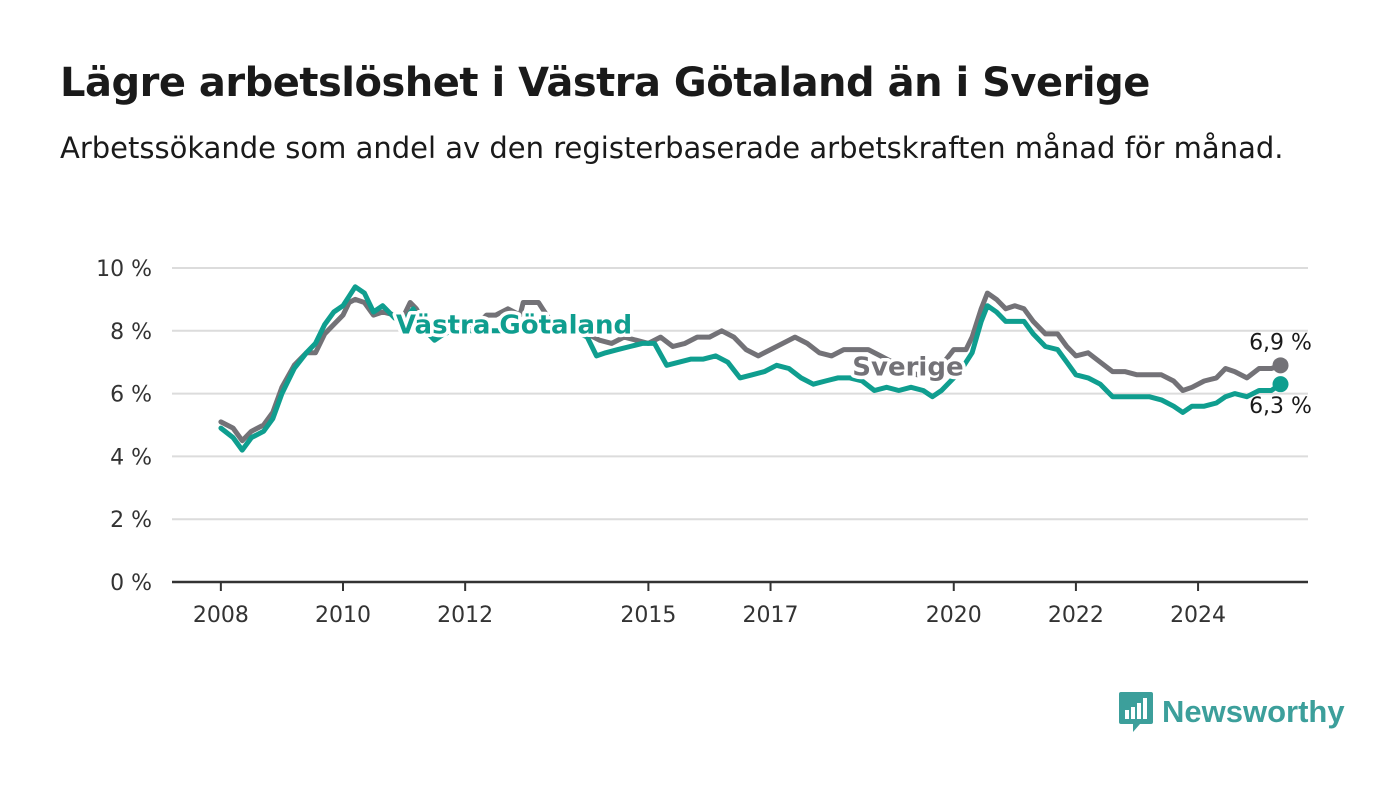 The width and height of the screenshot is (1400, 794). I want to click on series-line-sverige, so click(750, 367).